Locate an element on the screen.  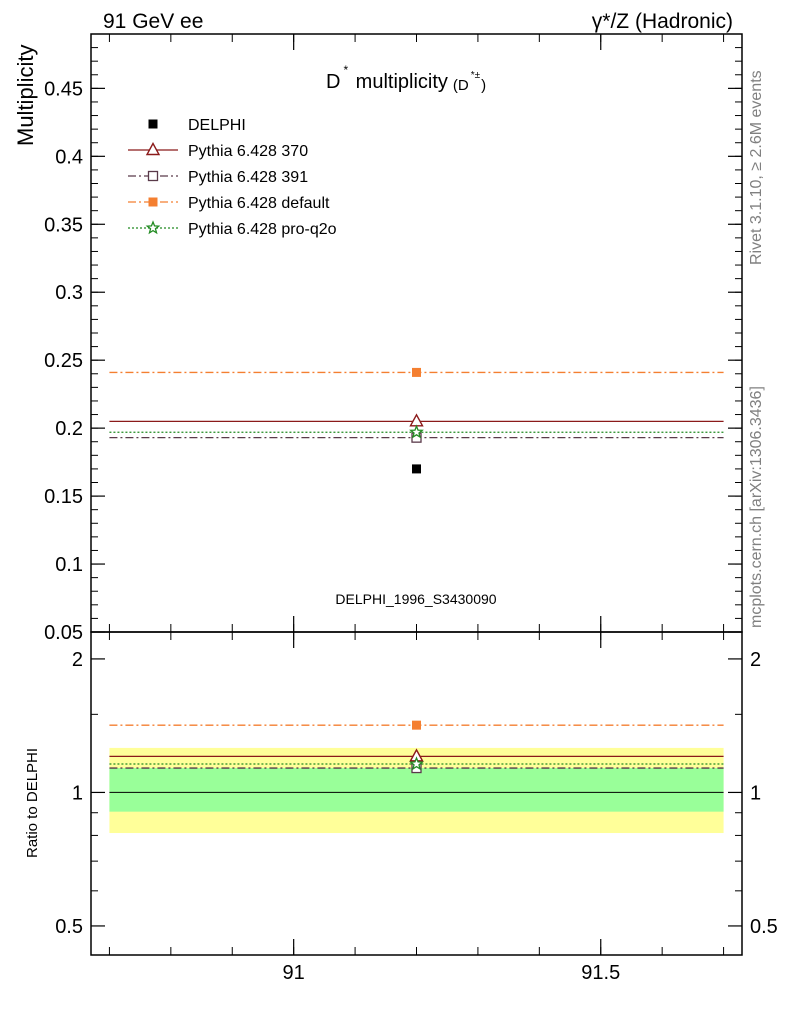
legend-label-data: DELPHI is located at coordinates (217, 125).